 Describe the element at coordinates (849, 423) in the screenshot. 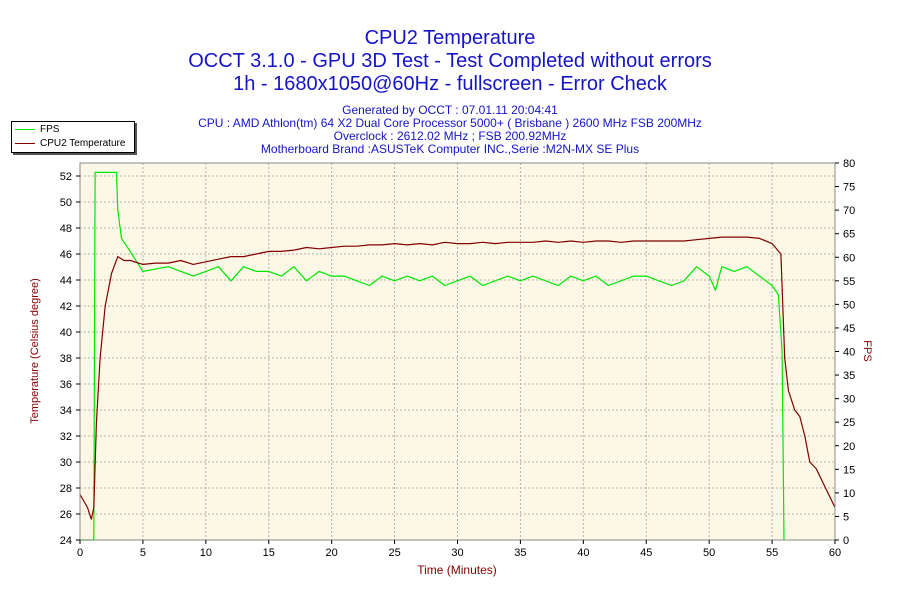

I see `y2-tick-label: 25` at that location.